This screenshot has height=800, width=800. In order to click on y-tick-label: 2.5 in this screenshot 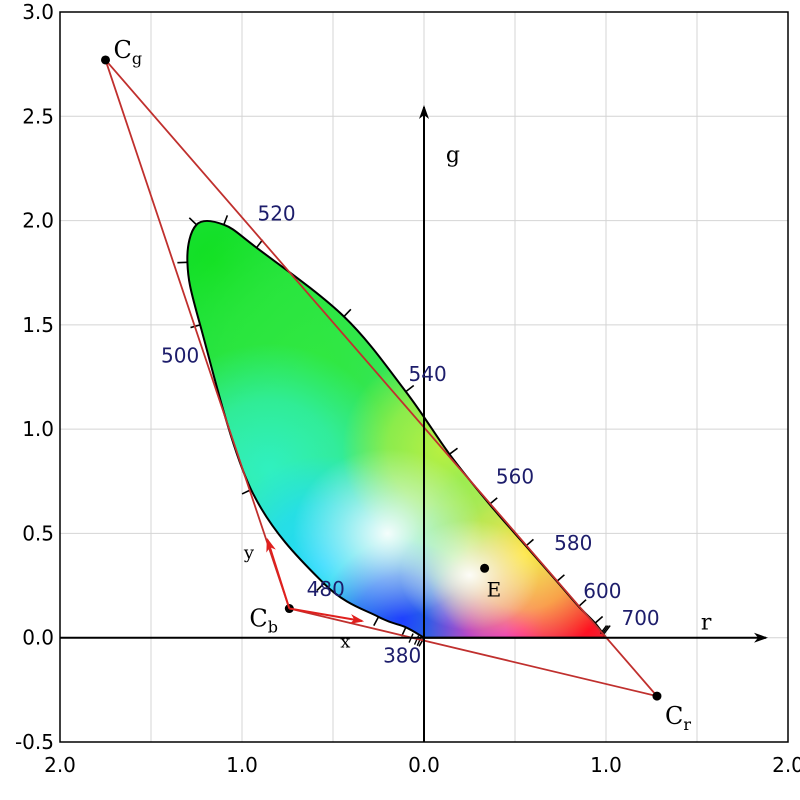, I will do `click(38, 116)`.